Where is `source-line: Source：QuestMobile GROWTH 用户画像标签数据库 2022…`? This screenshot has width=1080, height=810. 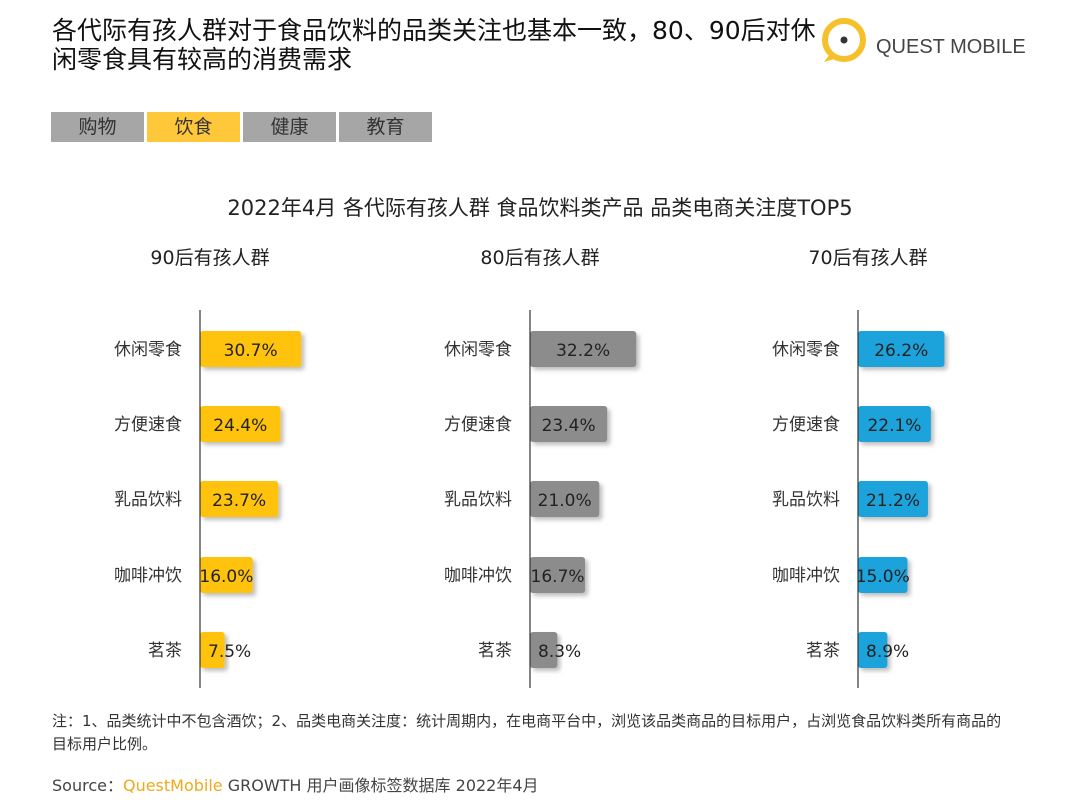 source-line: Source：QuestMobile GROWTH 用户画像标签数据库 2022… is located at coordinates (295, 784).